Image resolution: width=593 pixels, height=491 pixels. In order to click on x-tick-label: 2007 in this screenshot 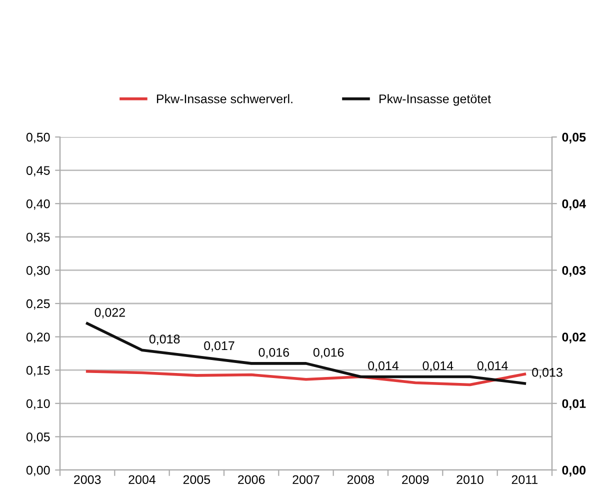, I will do `click(306, 479)`.